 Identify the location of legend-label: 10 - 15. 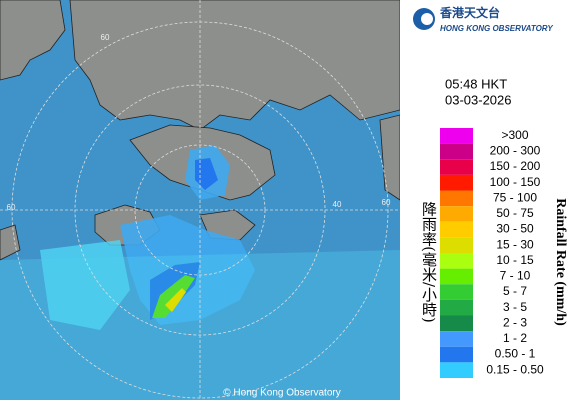
(515, 260).